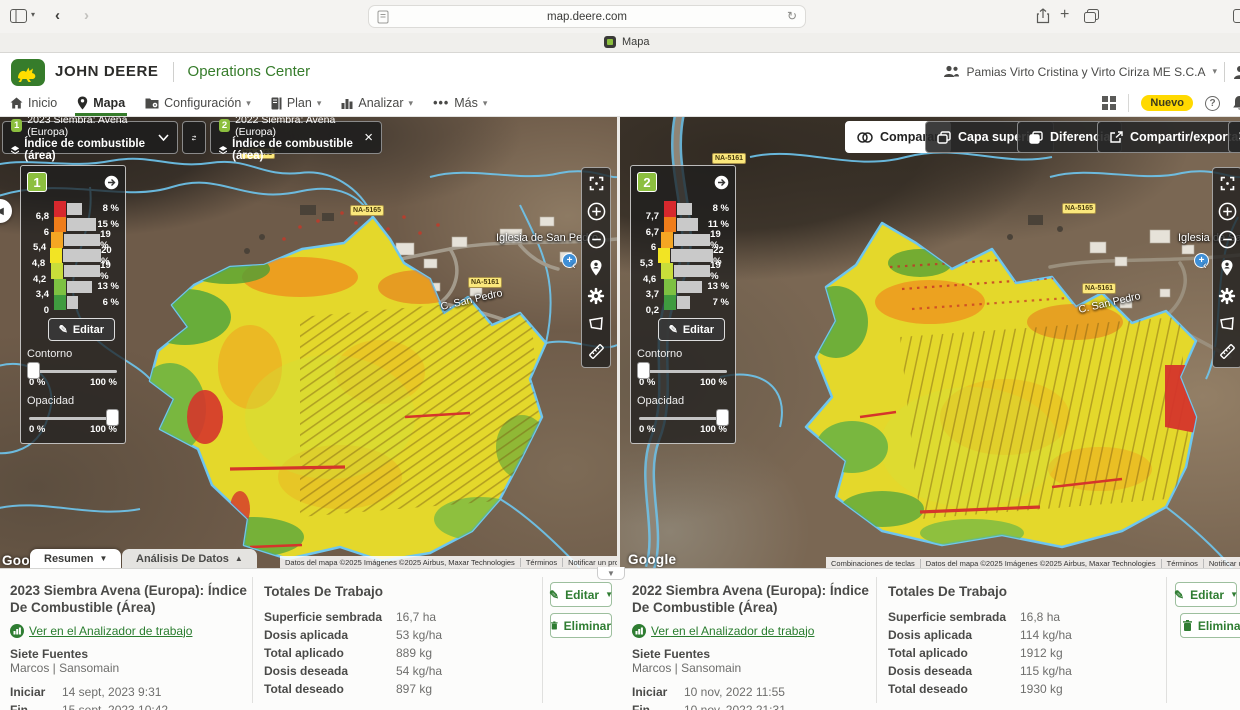 The image size is (1240, 710). I want to click on totals-row: Total aplicado 889 kg, so click(348, 652).